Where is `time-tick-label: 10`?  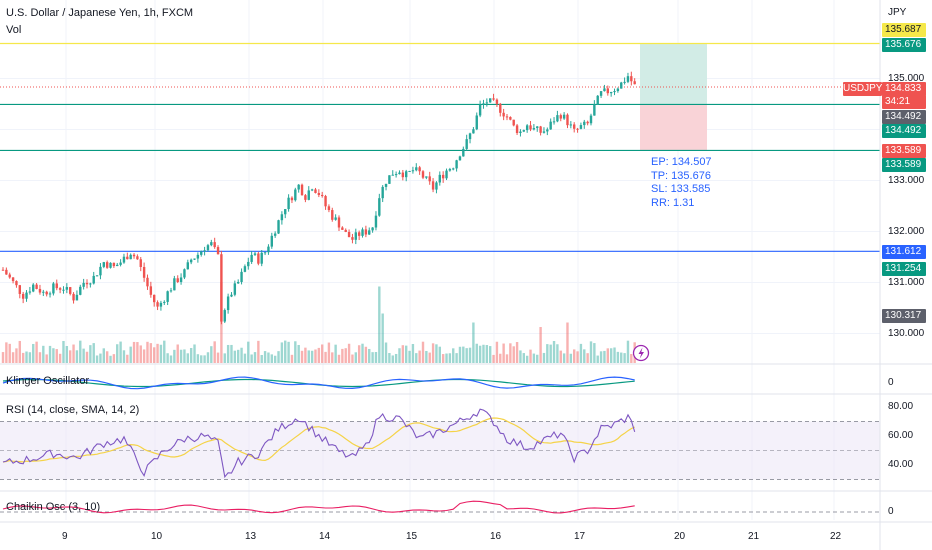
time-tick-label: 10 is located at coordinates (157, 536).